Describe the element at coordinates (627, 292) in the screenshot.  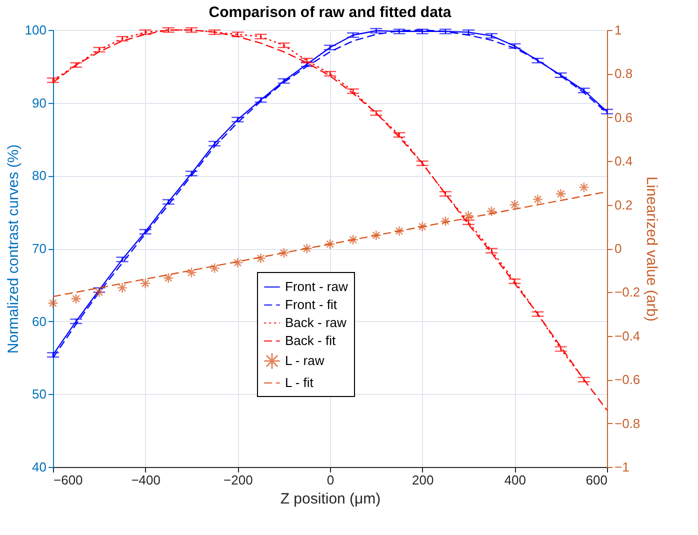
I see `y2-tick-label: −0.2` at that location.